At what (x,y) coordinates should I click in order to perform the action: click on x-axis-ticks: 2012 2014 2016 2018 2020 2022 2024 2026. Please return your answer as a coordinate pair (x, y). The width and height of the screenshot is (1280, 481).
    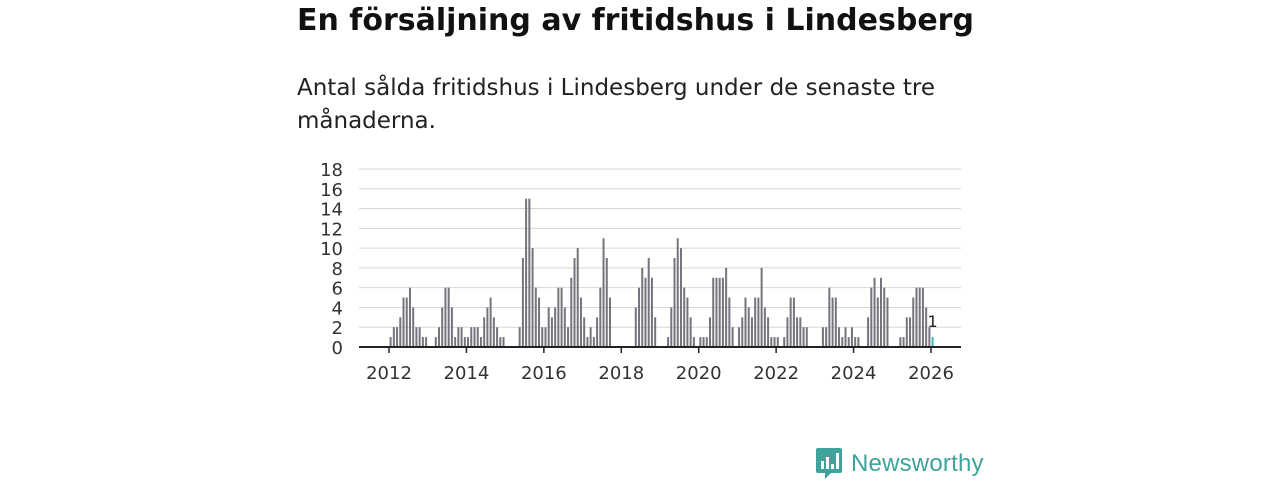
    Looking at the image, I should click on (660, 365).